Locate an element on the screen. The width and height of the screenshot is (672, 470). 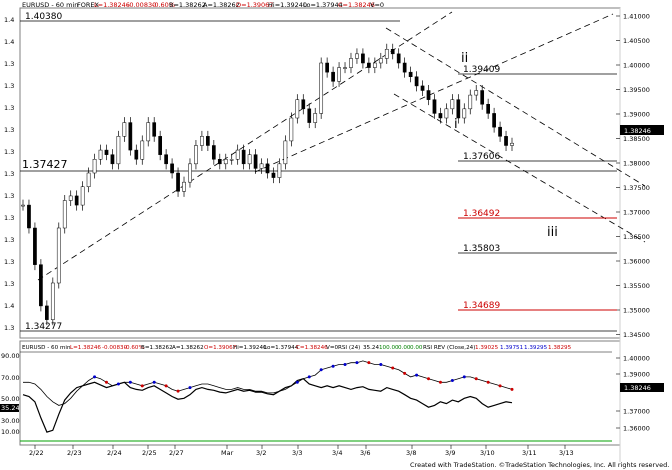
x-axis-label: 2/25 is located at coordinates (149, 453).